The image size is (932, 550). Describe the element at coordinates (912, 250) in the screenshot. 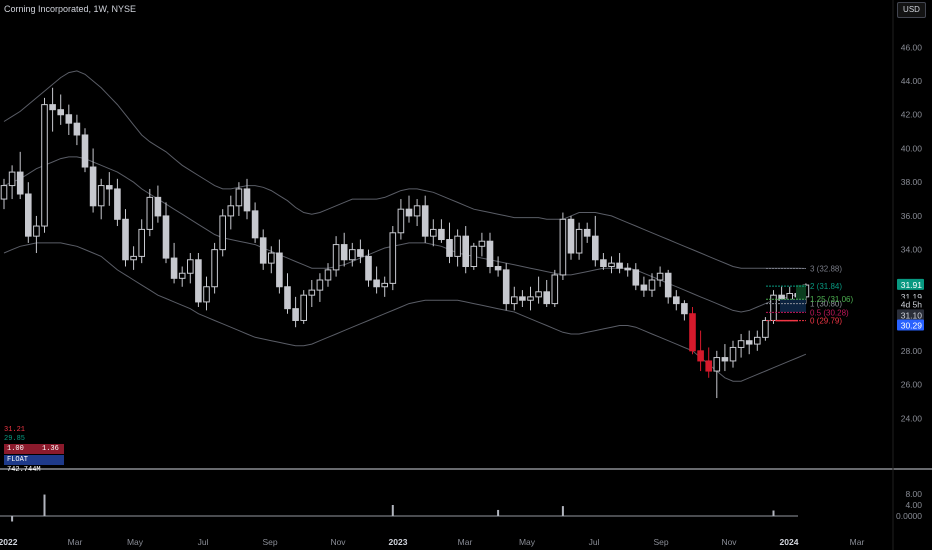

I see `price-tick: 34.00` at that location.